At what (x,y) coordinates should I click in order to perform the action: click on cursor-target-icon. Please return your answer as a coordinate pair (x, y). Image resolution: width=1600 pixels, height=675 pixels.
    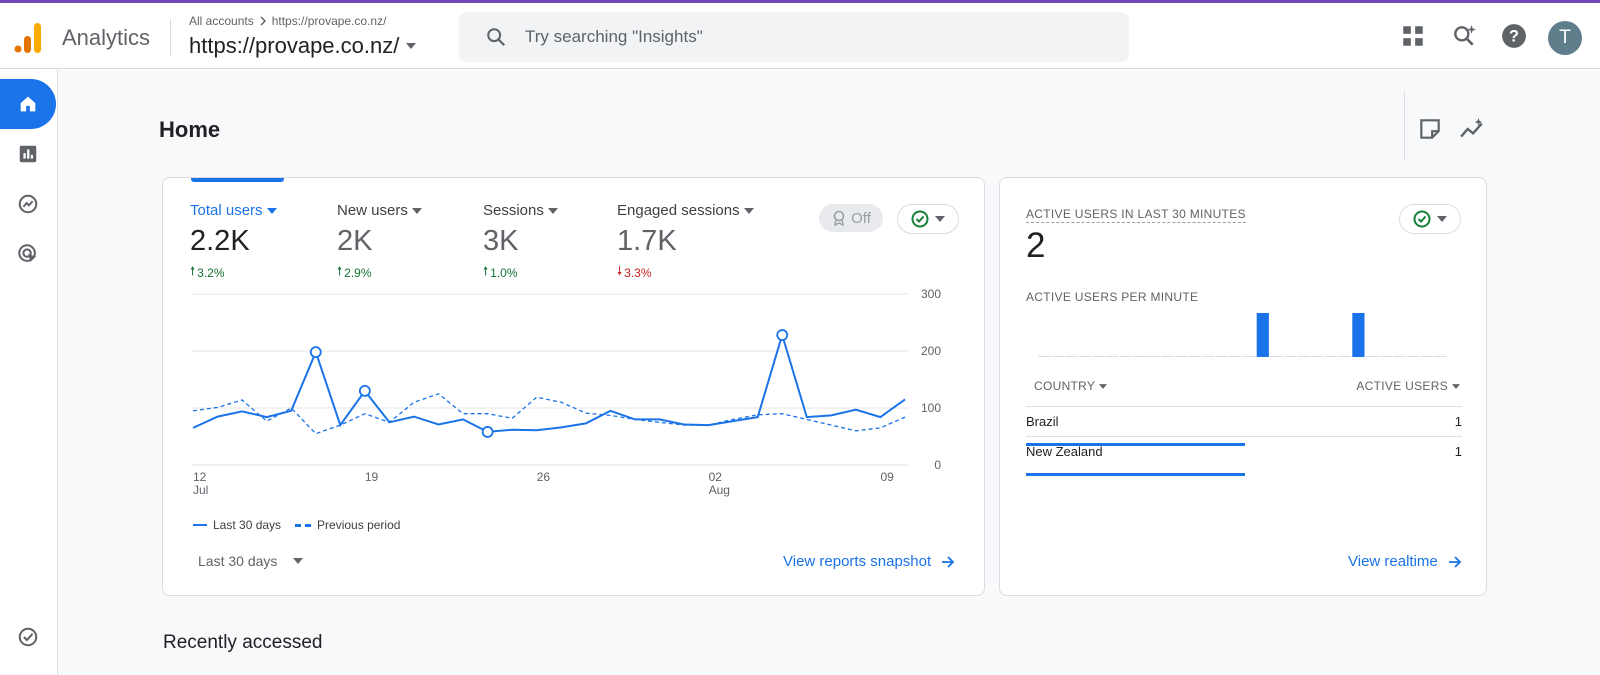
    Looking at the image, I should click on (27, 253).